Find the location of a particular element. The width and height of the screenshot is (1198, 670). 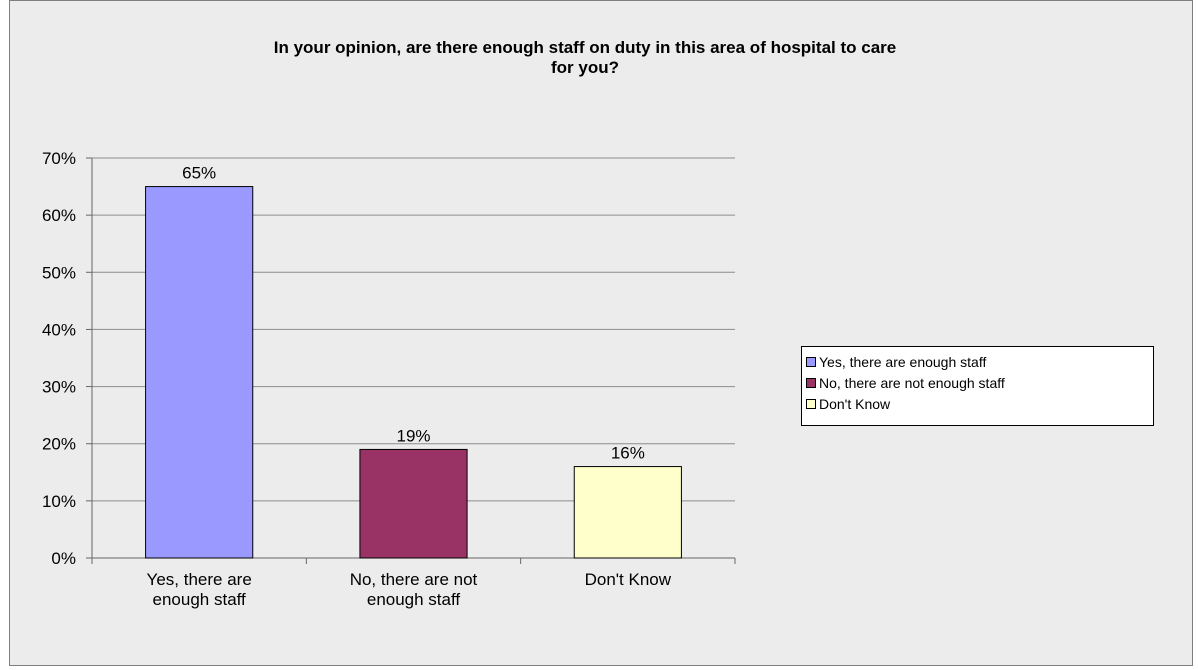

x-category-label: Yes, there are is located at coordinates (199, 579).